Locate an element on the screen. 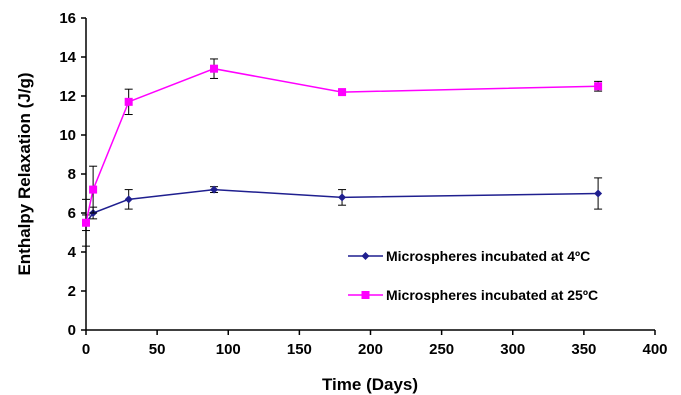 This screenshot has width=681, height=395. y-axis-title: Enthalpy Relaxation (J/g) is located at coordinates (24, 173).